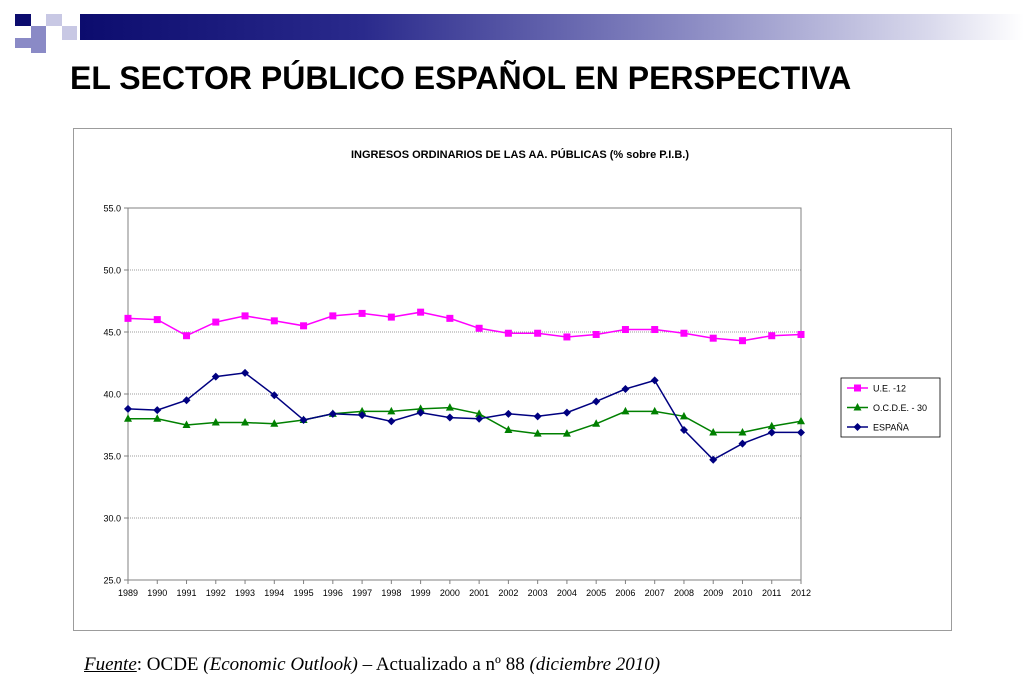  What do you see at coordinates (112, 519) in the screenshot?
I see `y-tick-label: 30.0` at bounding box center [112, 519].